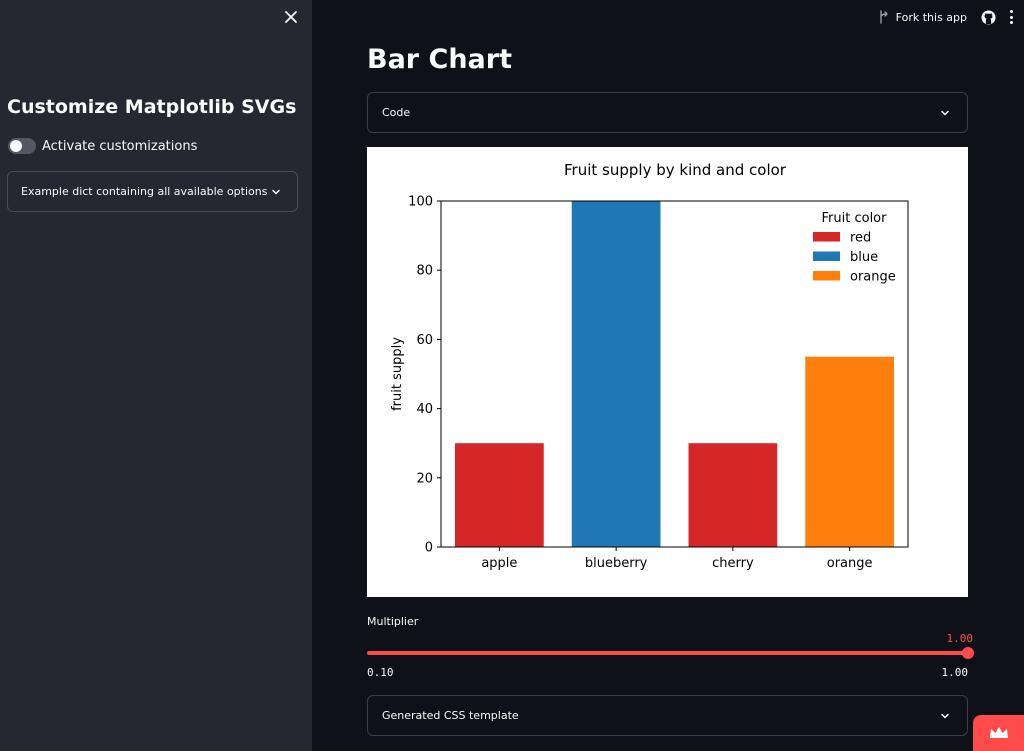  I want to click on customizations-toggle-label: Activate customizations, so click(120, 146).